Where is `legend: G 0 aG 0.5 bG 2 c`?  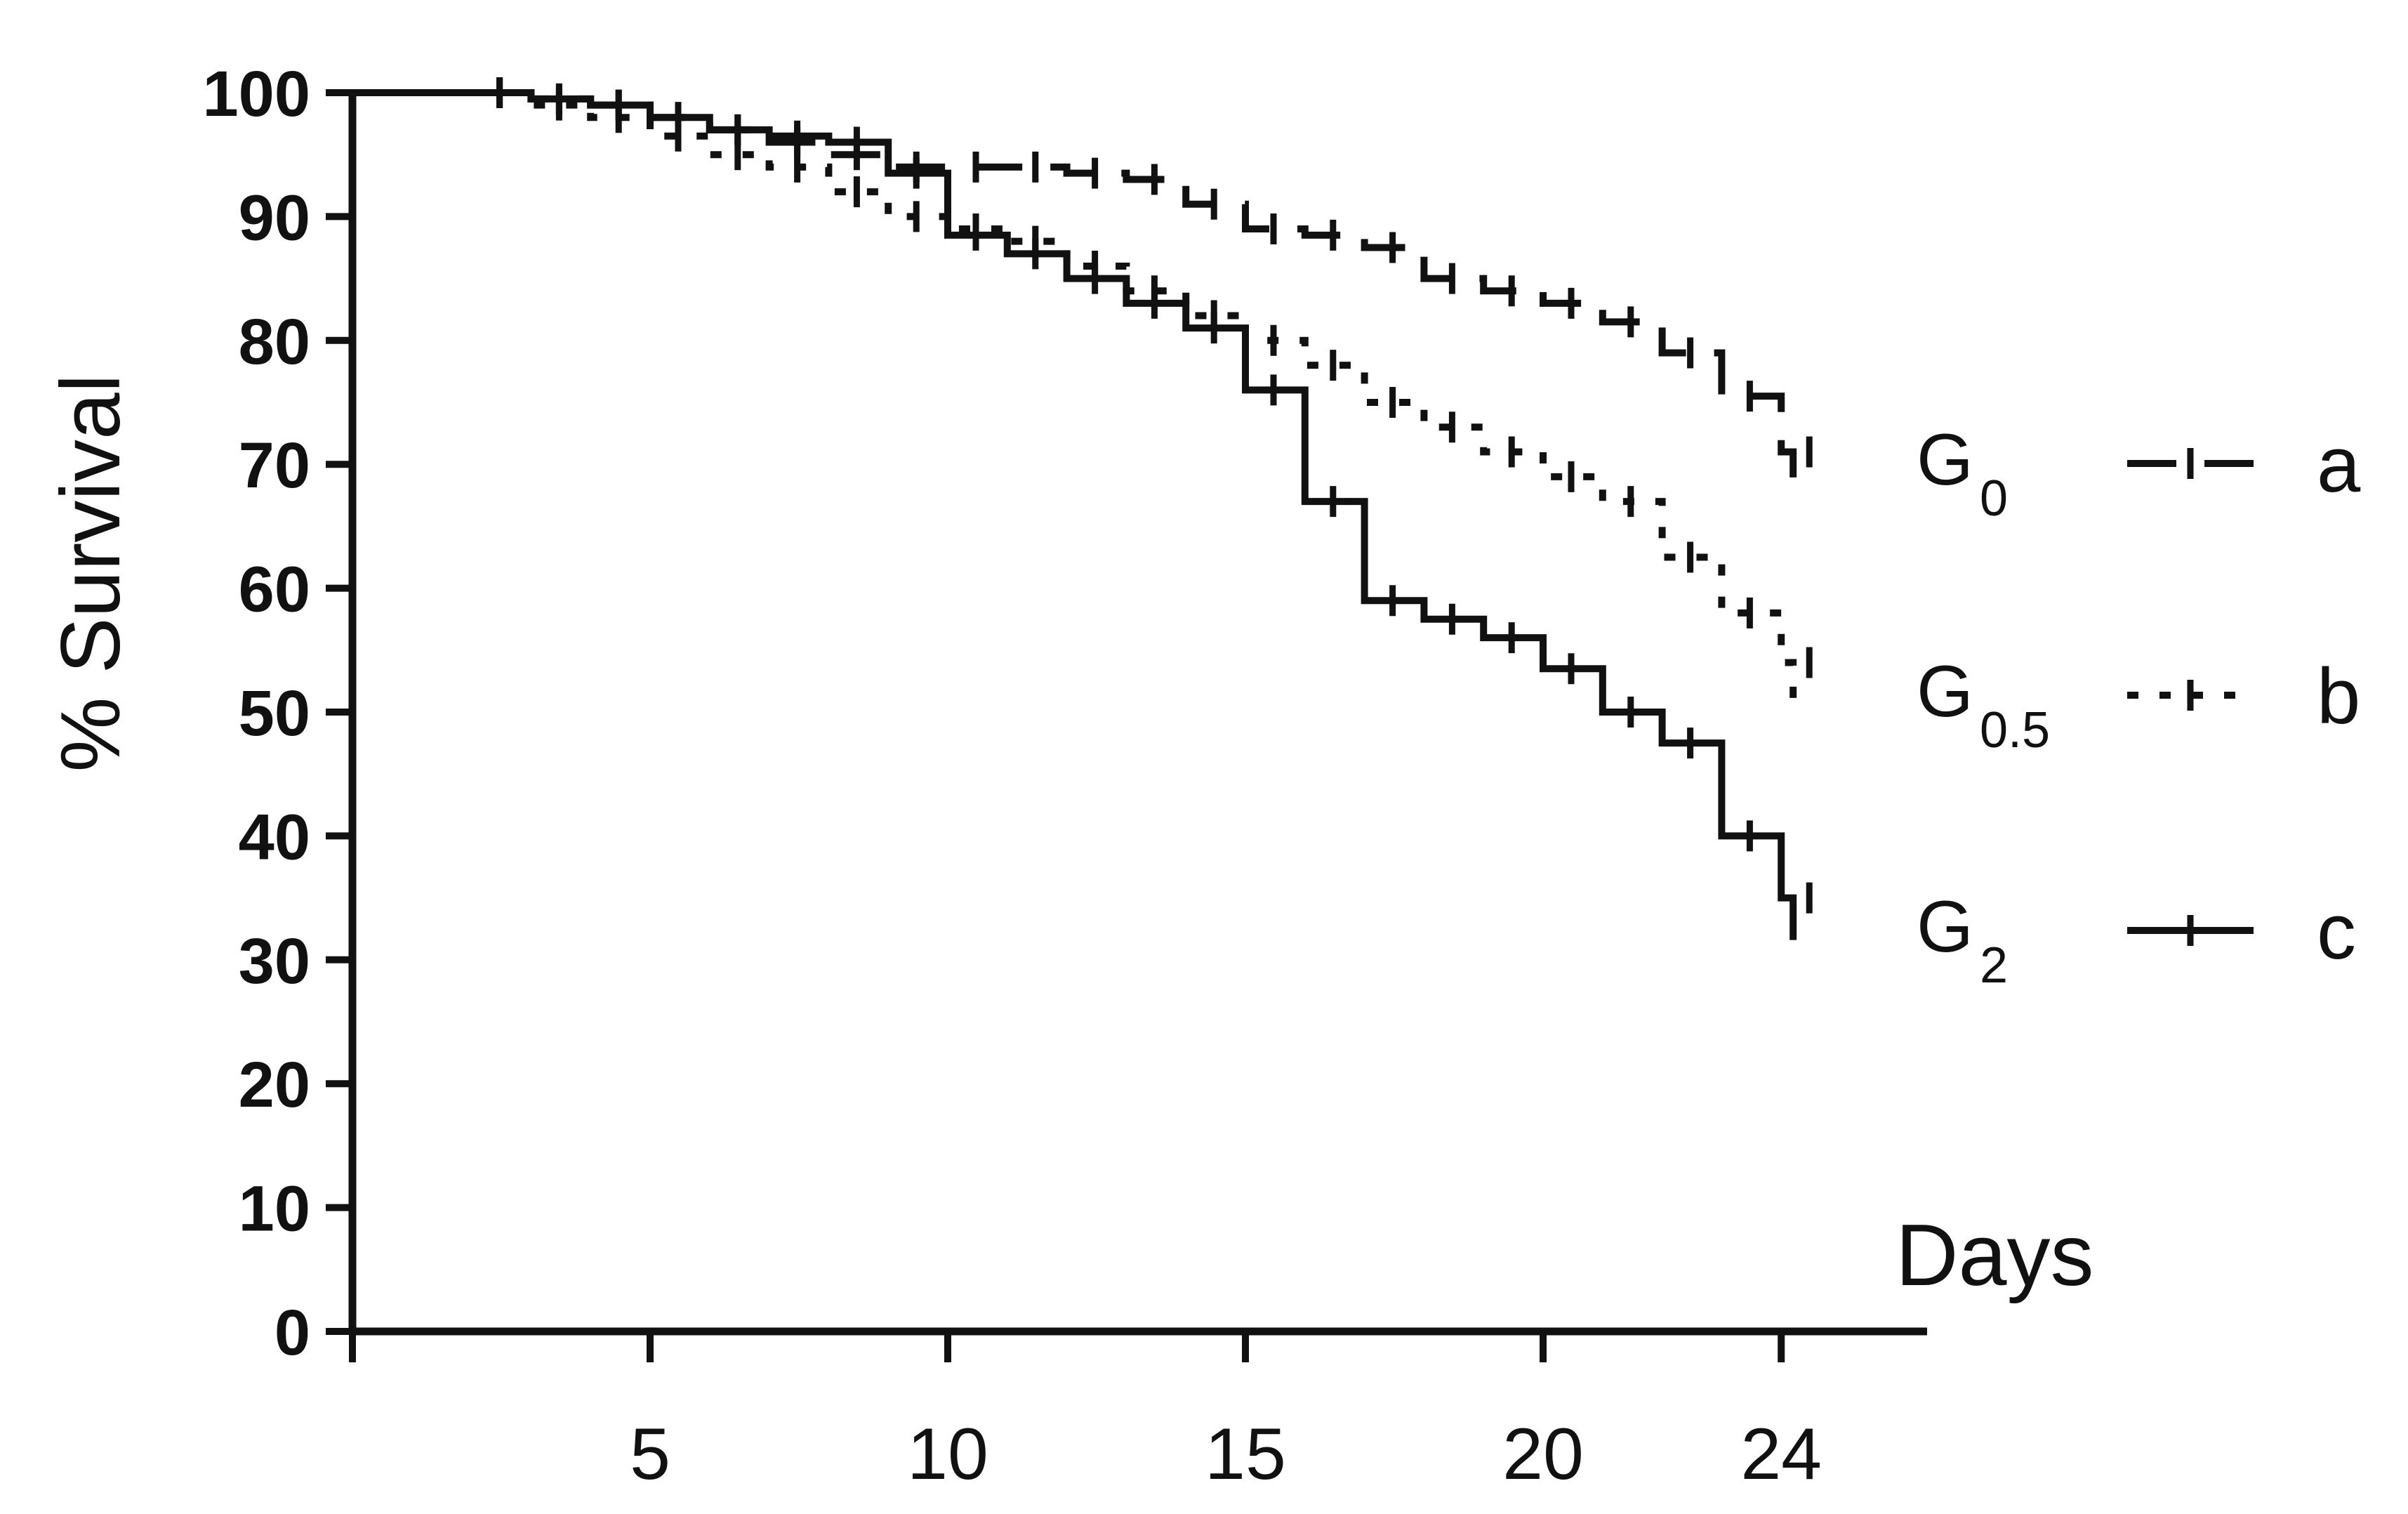
legend: G 0 aG 0.5 bG 2 c is located at coordinates (2139, 706).